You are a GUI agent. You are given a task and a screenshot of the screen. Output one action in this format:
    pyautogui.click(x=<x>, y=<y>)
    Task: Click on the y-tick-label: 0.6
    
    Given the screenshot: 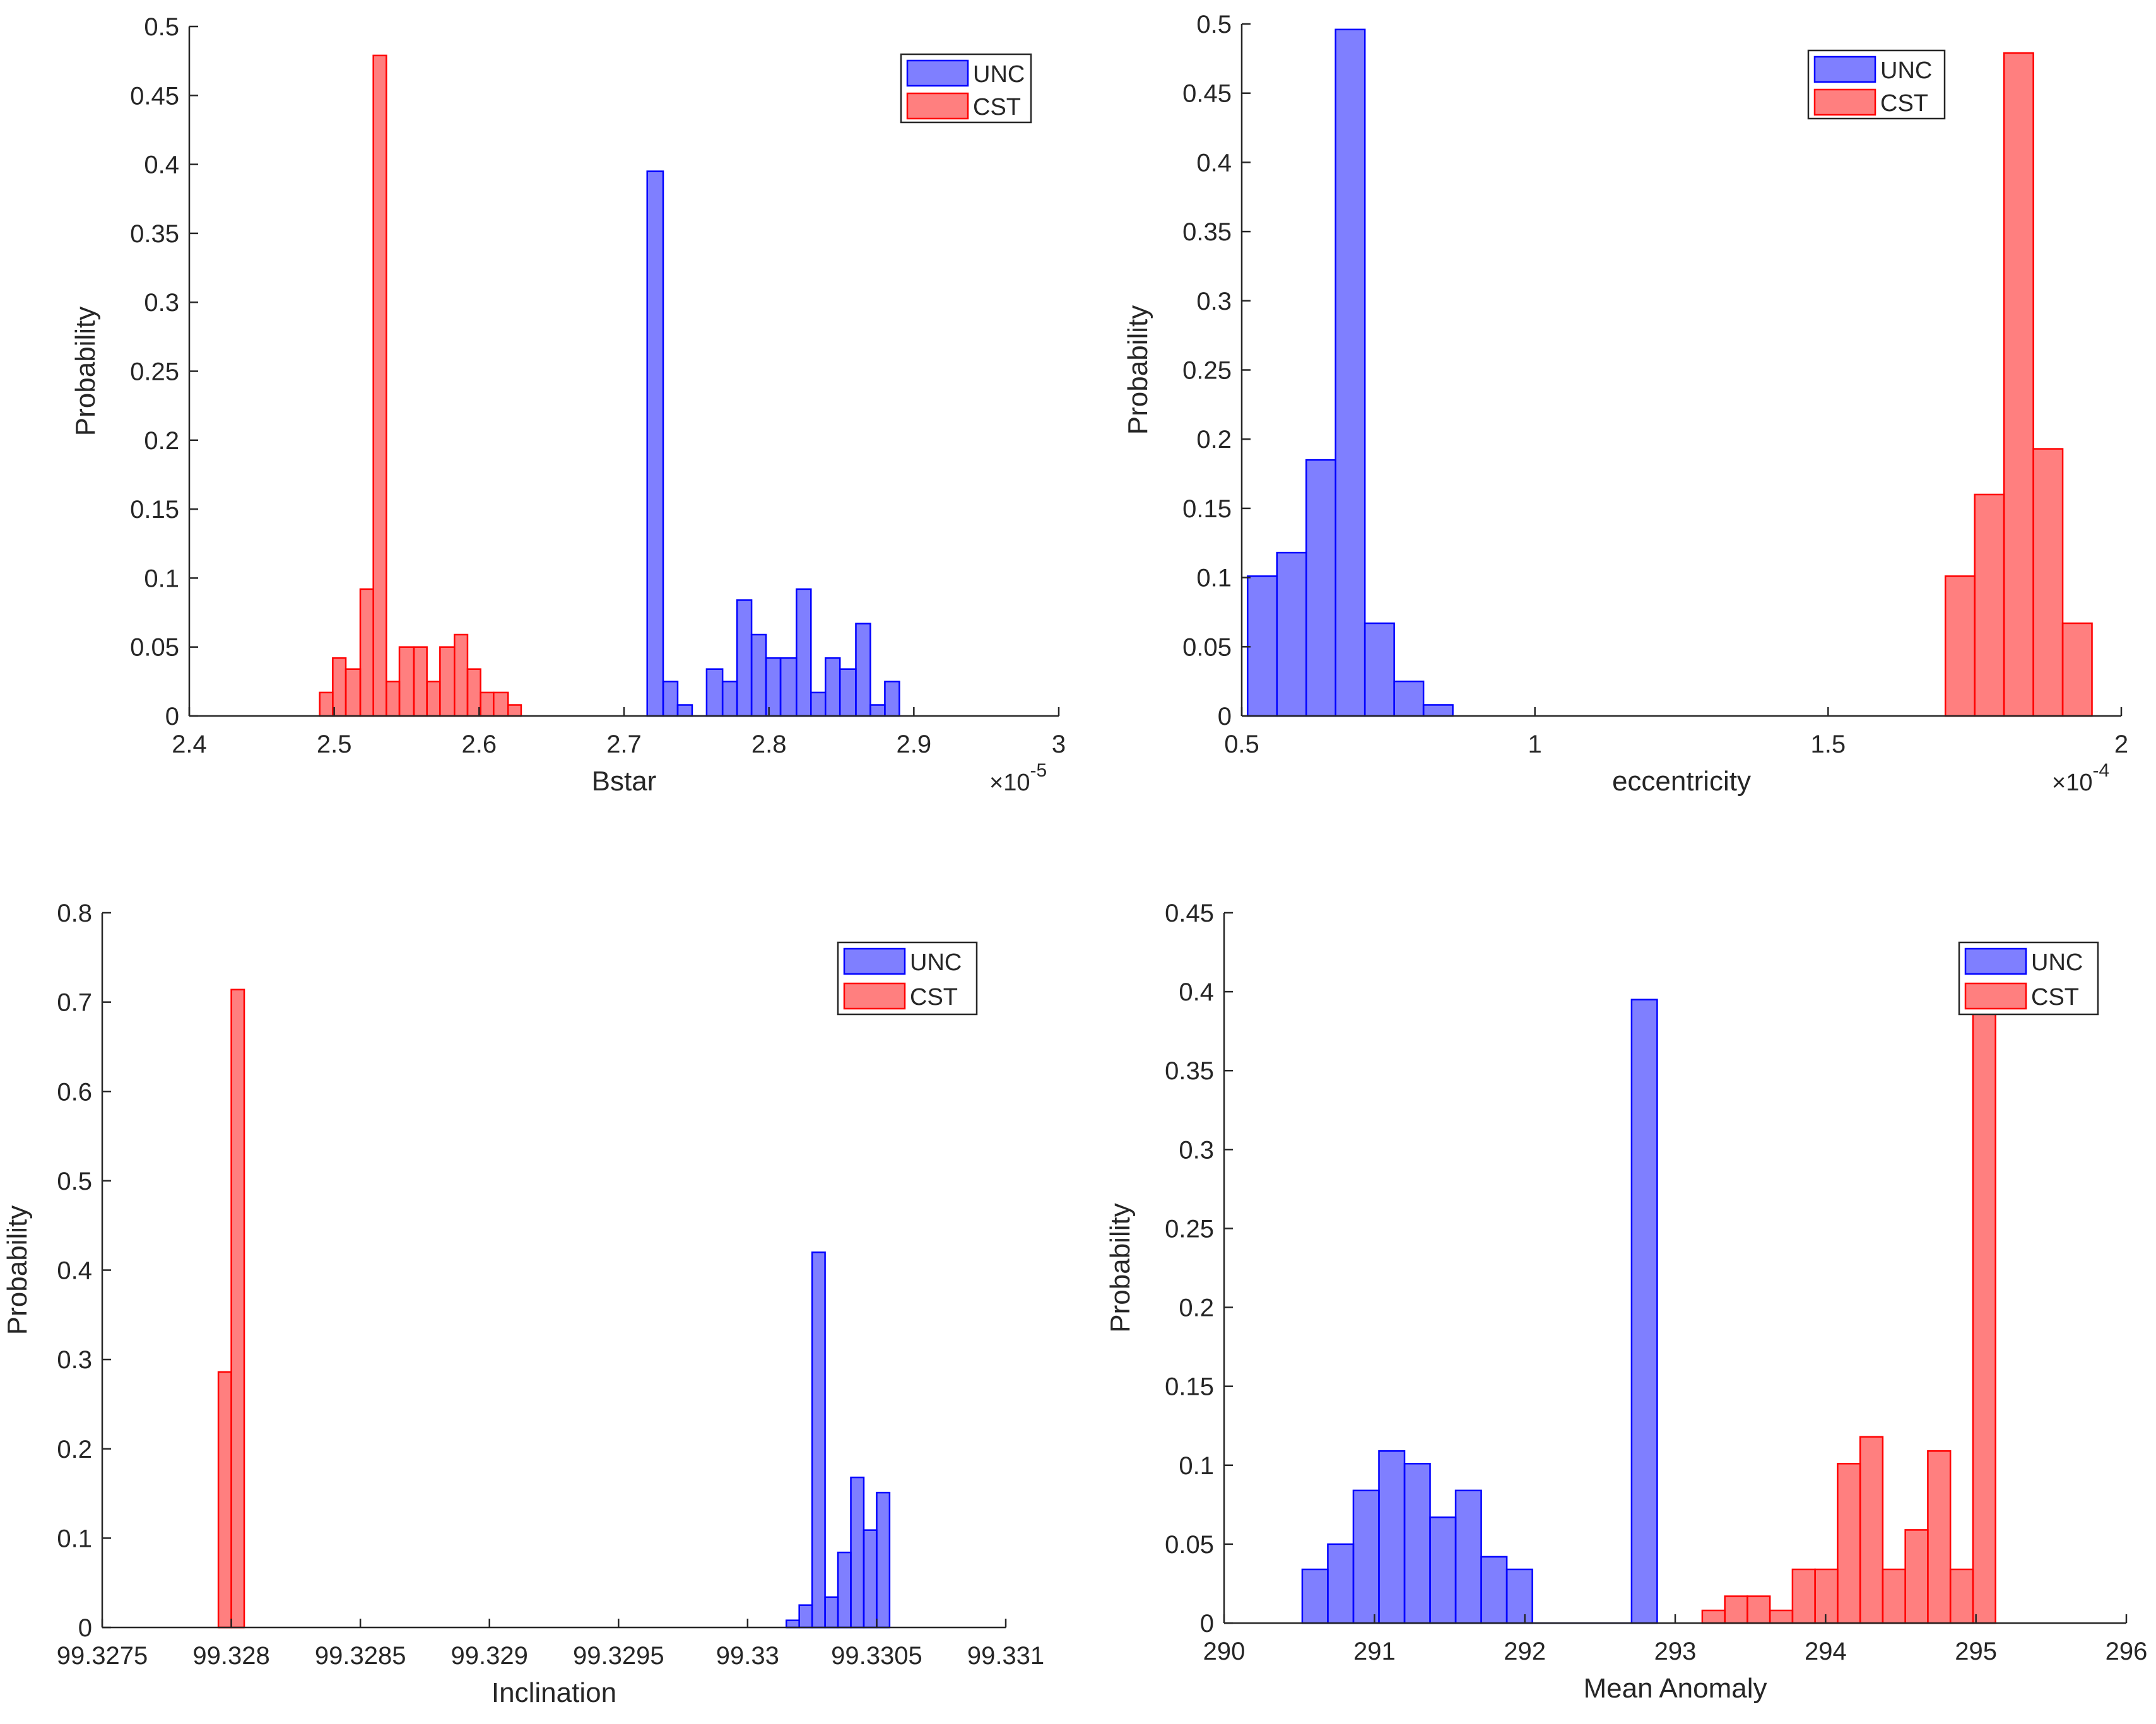 What is the action you would take?
    pyautogui.click(x=74, y=1092)
    